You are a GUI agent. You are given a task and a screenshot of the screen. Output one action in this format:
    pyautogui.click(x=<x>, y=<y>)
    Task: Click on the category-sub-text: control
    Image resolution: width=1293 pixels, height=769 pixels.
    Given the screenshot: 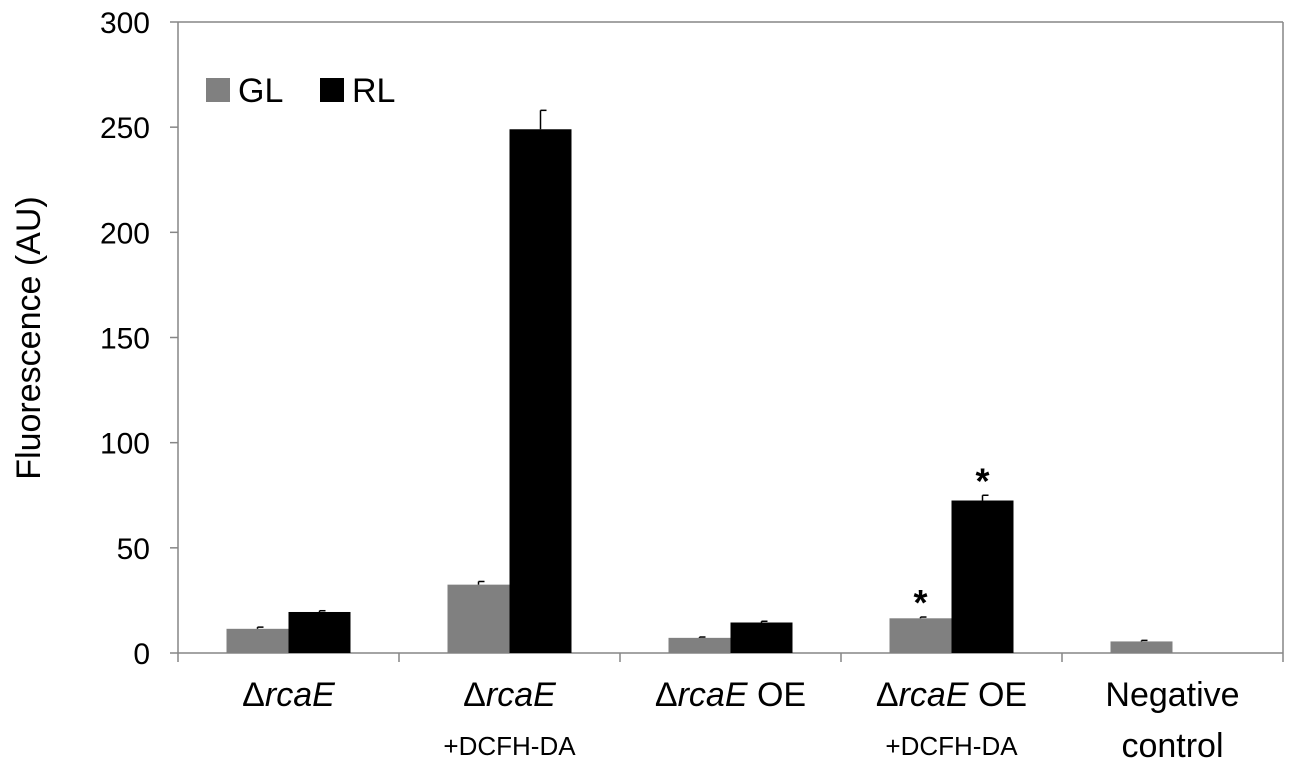 What is the action you would take?
    pyautogui.click(x=1172, y=746)
    